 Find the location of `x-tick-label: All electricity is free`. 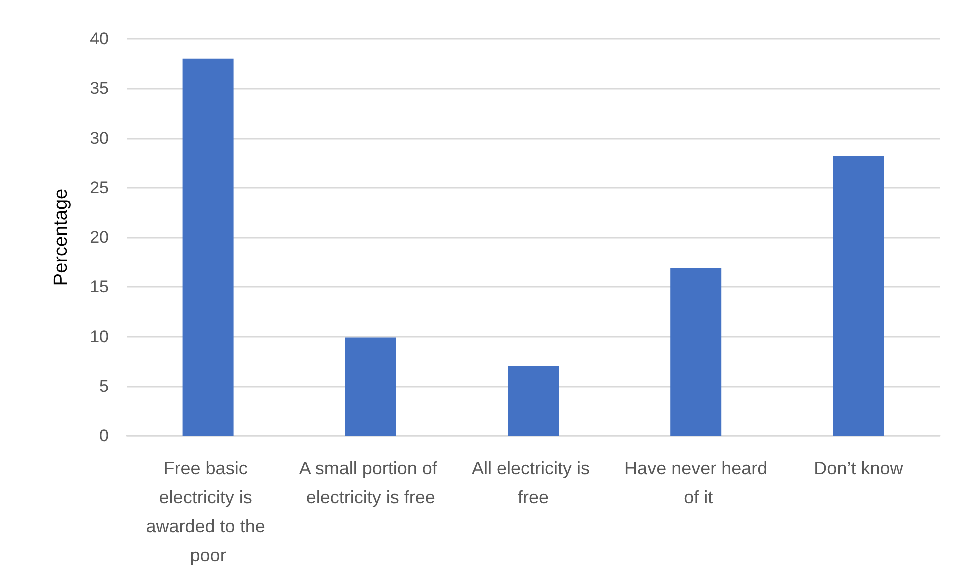

x-tick-label: All electricity is free is located at coordinates (534, 483).